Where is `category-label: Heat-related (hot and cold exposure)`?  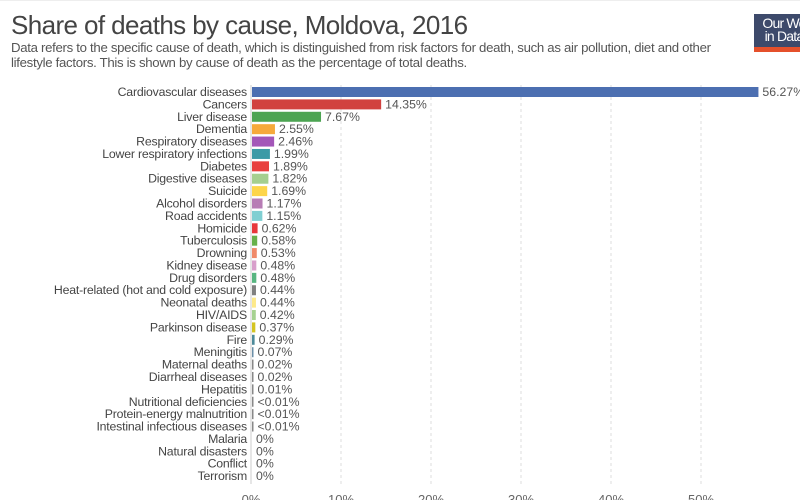 category-label: Heat-related (hot and cold exposure) is located at coordinates (150, 290).